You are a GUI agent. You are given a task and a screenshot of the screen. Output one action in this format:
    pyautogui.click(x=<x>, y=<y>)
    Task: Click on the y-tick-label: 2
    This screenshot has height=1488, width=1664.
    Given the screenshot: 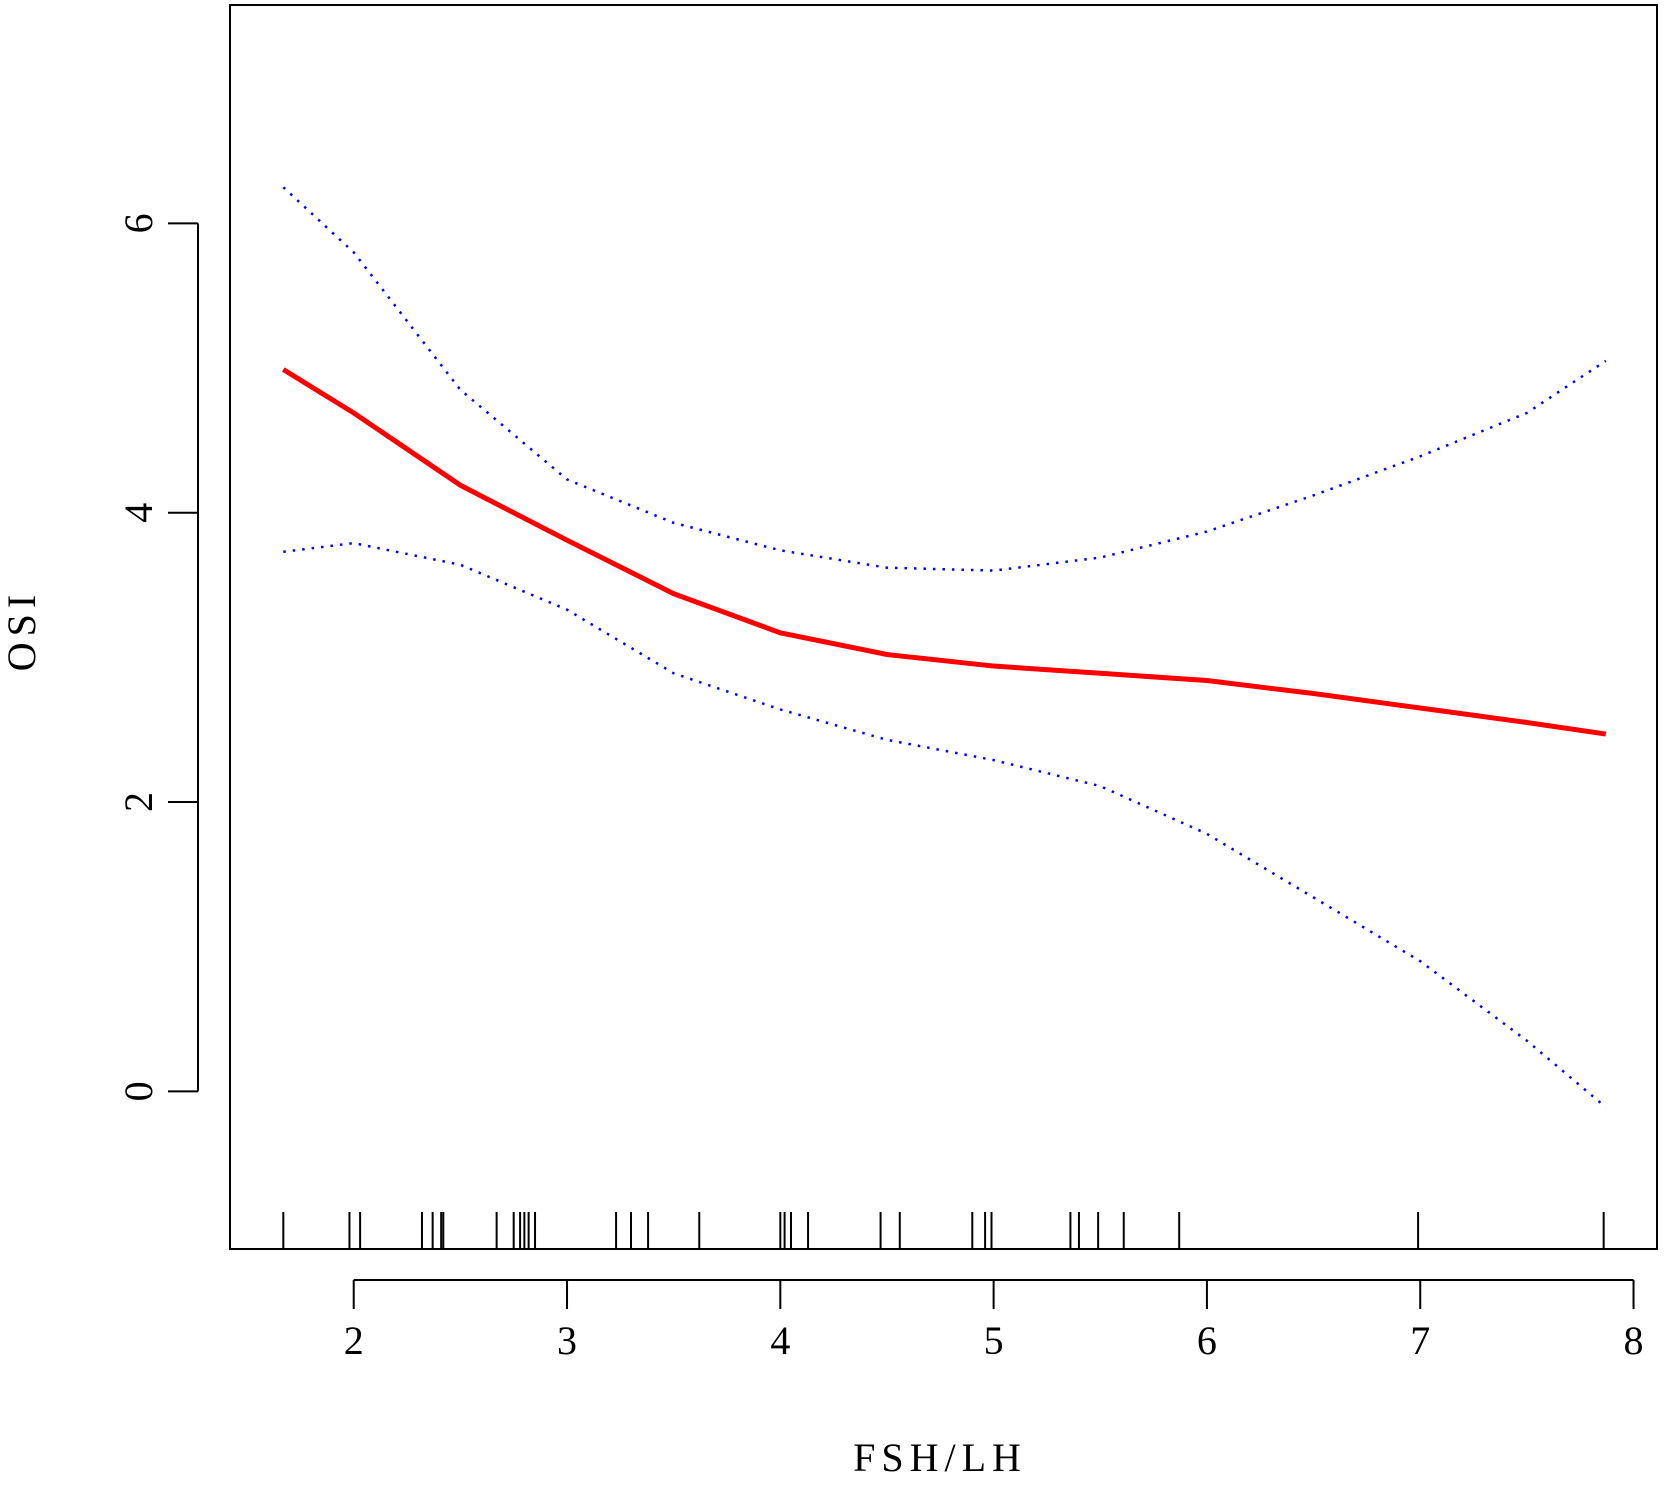 What is the action you would take?
    pyautogui.click(x=138, y=802)
    